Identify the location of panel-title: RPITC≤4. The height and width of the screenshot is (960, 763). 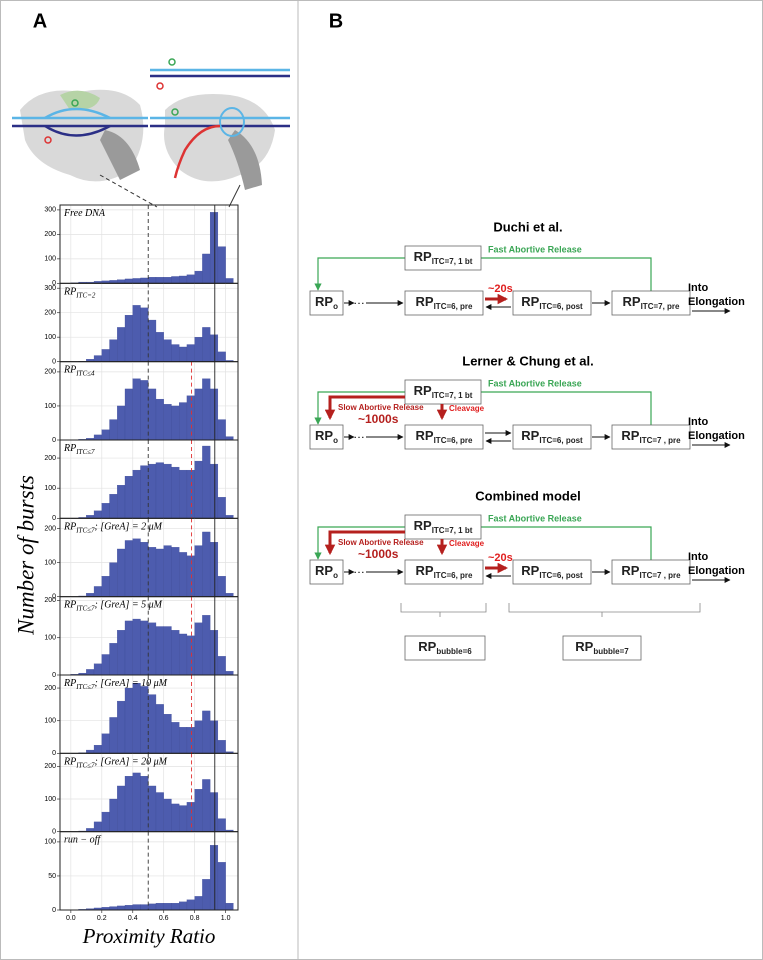
(79, 371).